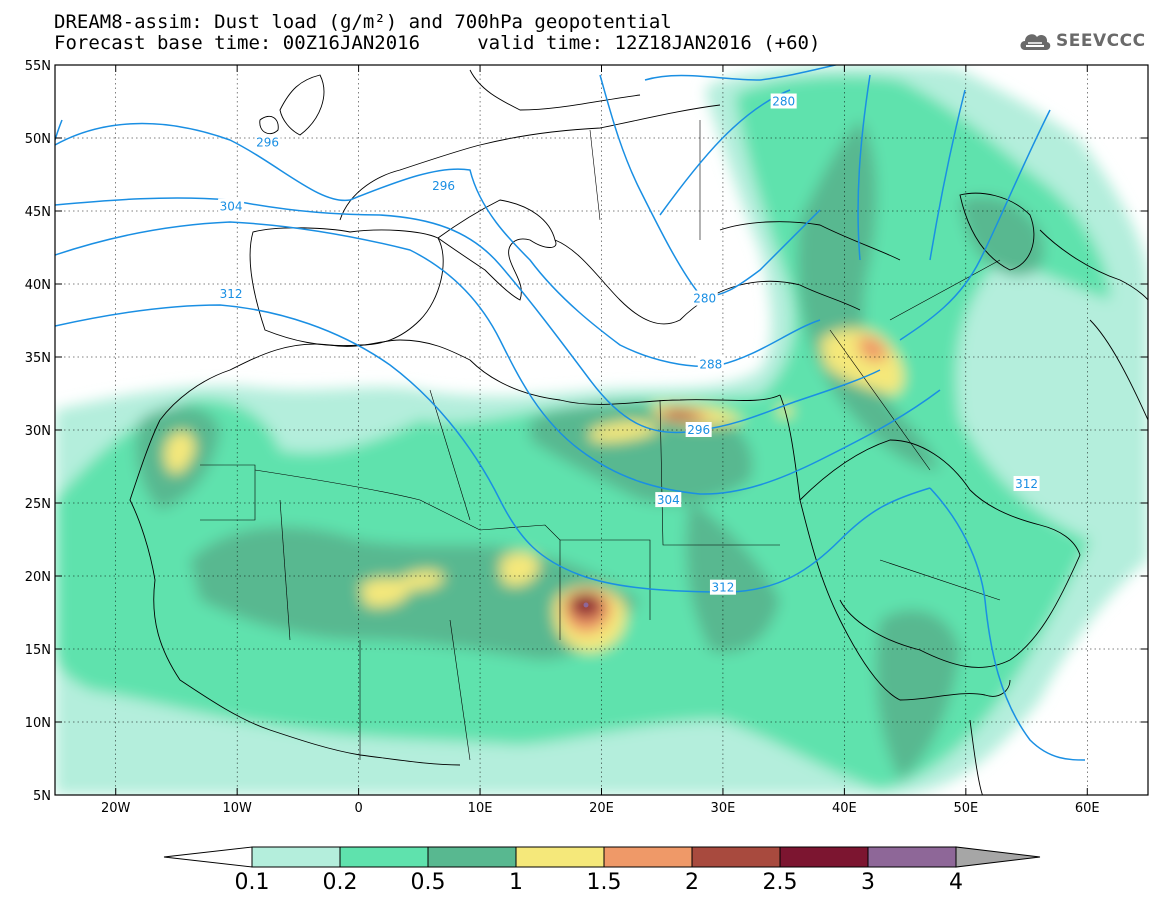 The width and height of the screenshot is (1165, 907). I want to click on lat-tick-label: 50N, so click(38, 139).